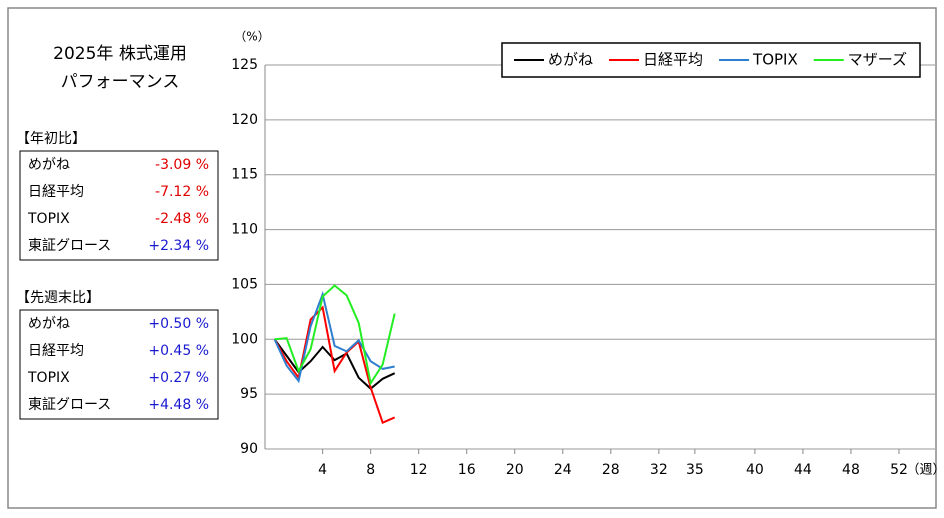 The image size is (944, 518). I want to click on row-value: +0.27 %, so click(178, 378).